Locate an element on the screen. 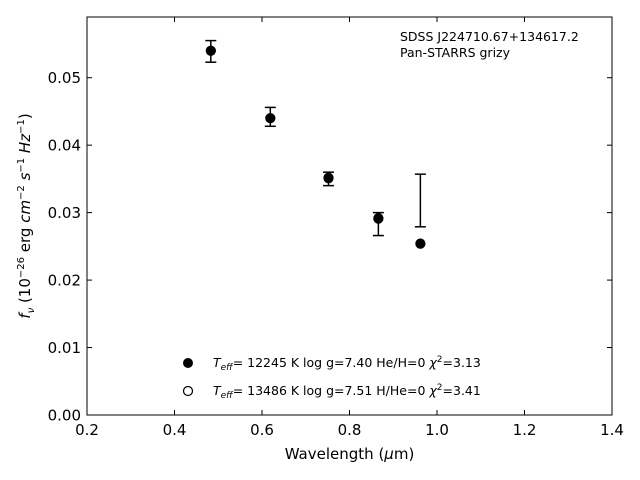 The height and width of the screenshot is (480, 640). x-tick-label: 0.6 is located at coordinates (262, 430).